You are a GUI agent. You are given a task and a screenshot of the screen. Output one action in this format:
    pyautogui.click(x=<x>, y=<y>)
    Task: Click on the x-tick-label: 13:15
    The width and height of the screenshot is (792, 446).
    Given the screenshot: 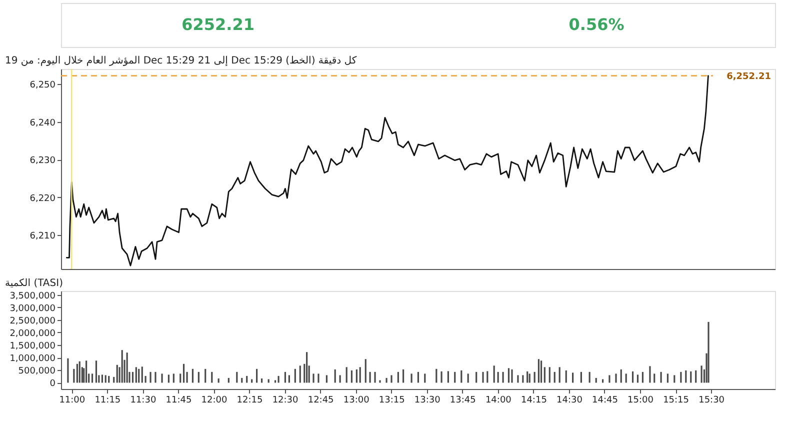 What is the action you would take?
    pyautogui.click(x=391, y=401)
    